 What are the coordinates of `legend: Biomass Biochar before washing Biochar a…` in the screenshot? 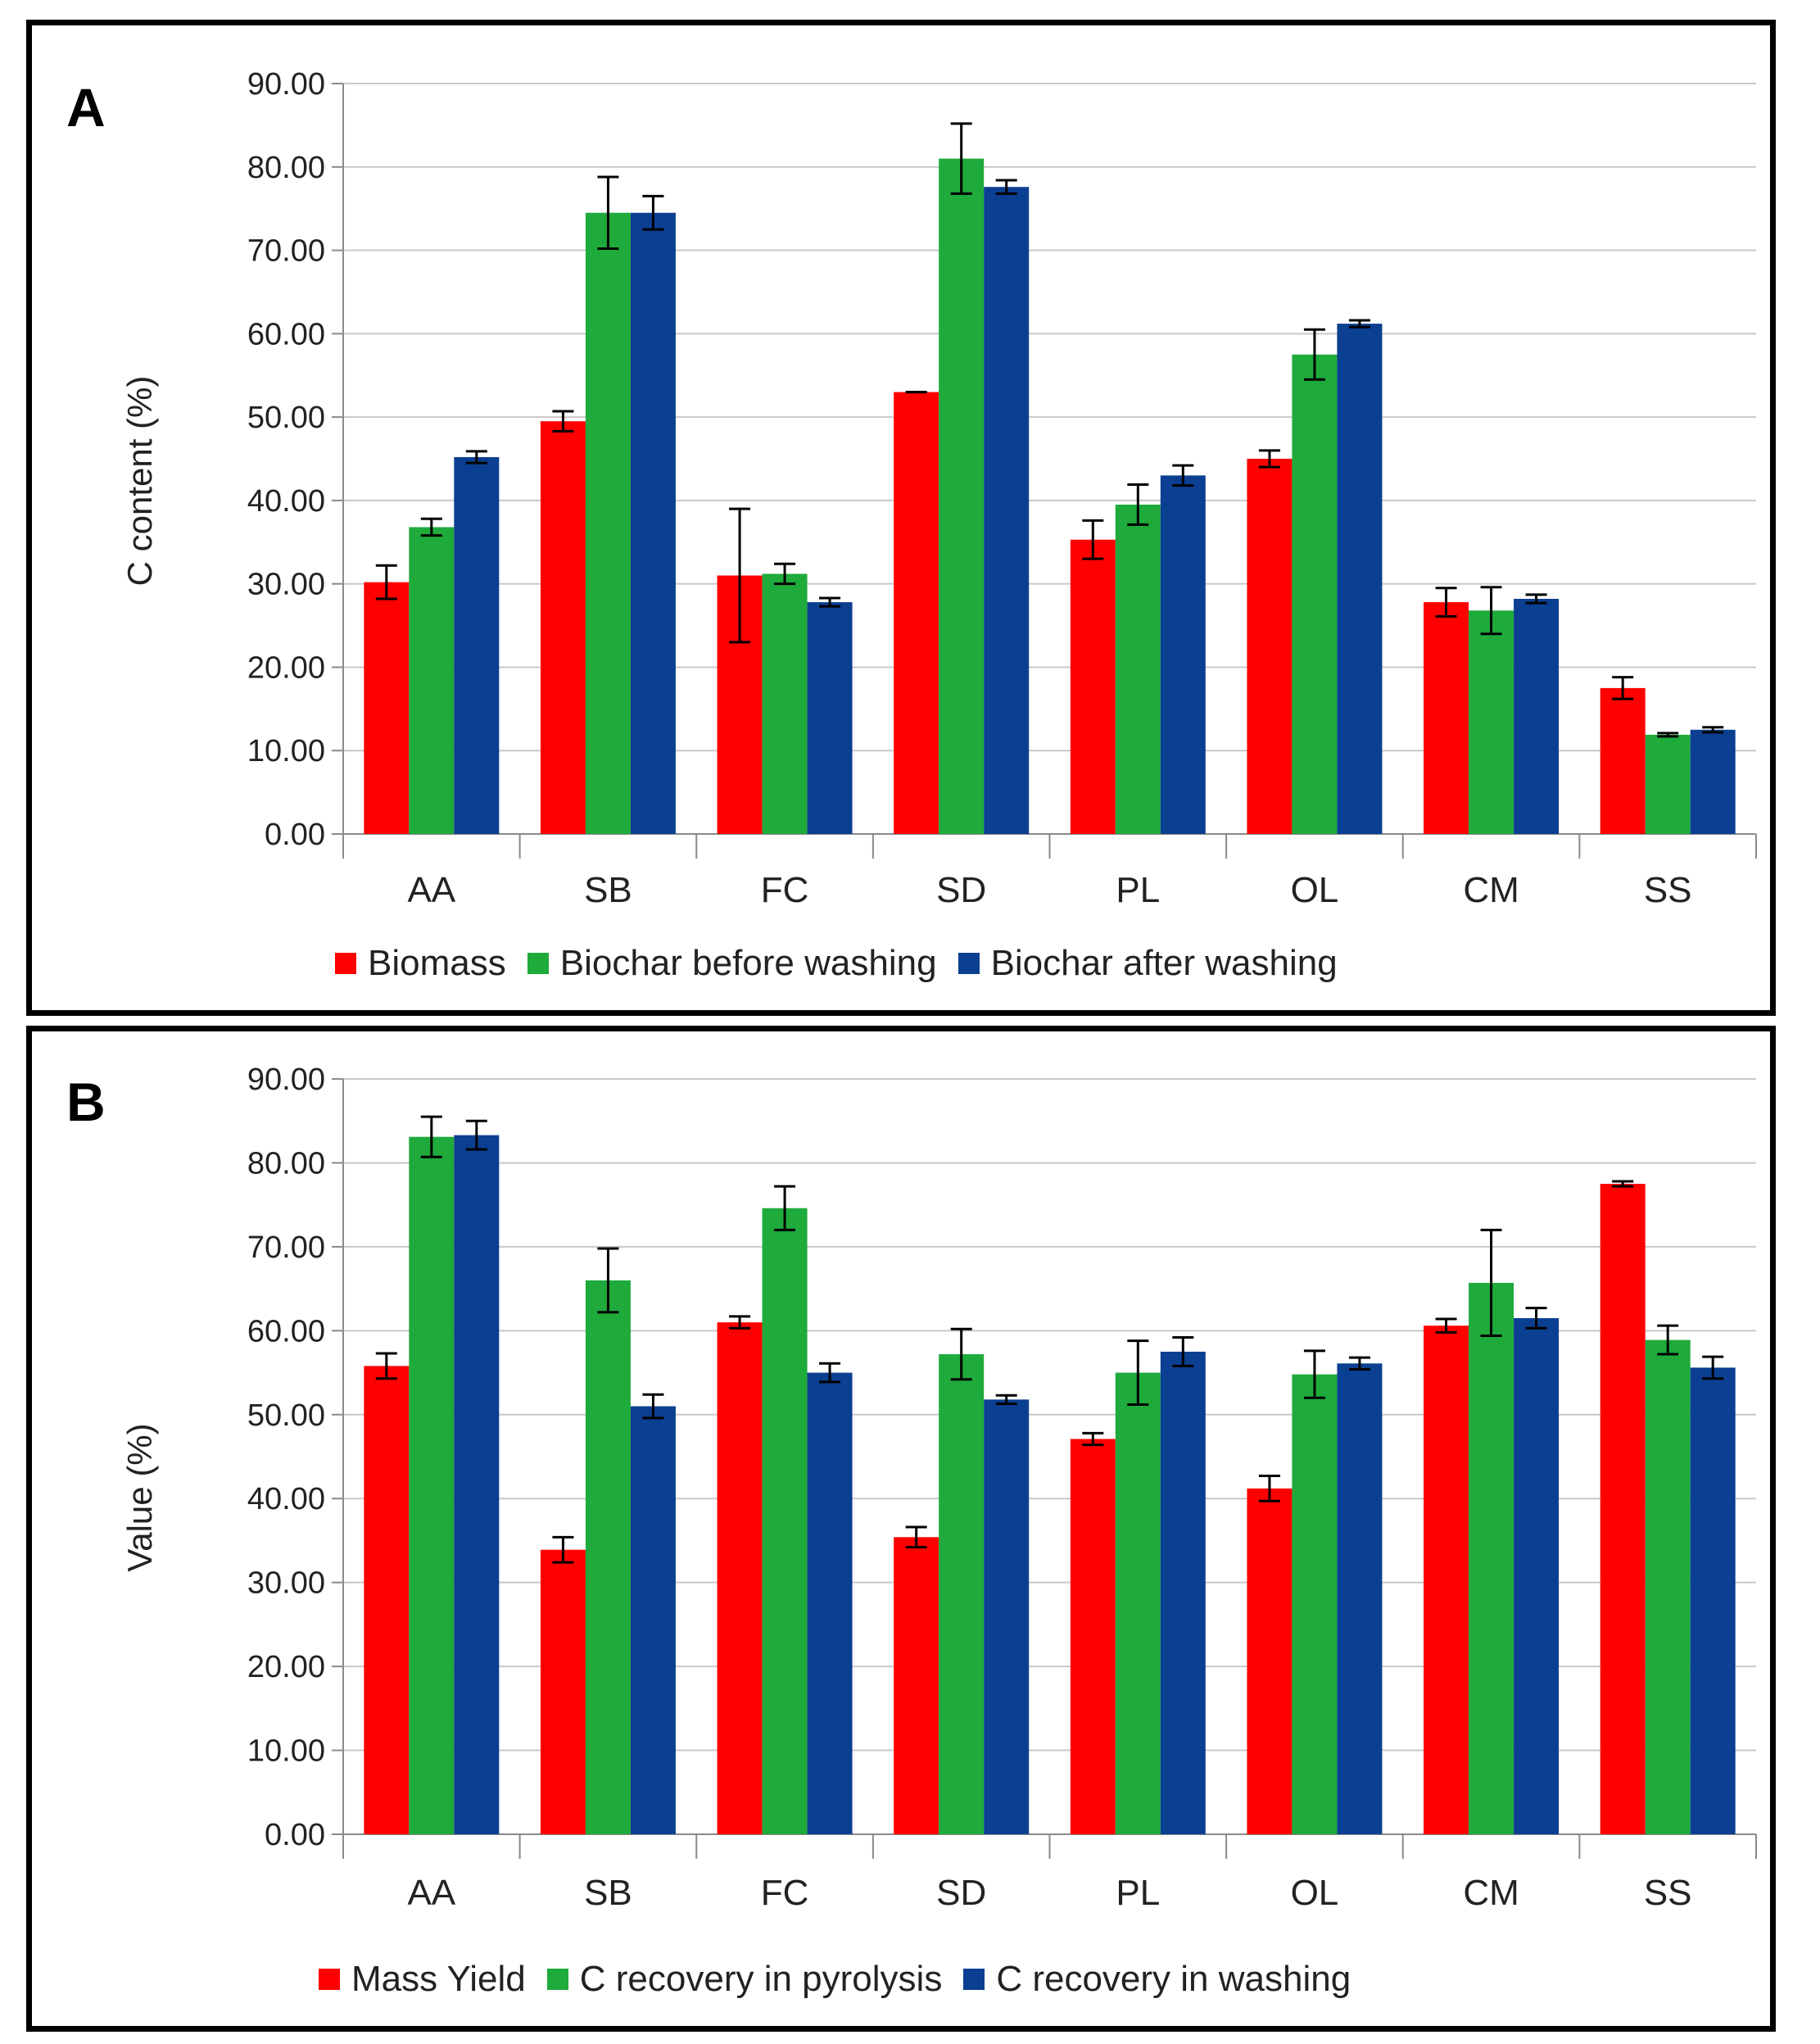 It's located at (837, 963).